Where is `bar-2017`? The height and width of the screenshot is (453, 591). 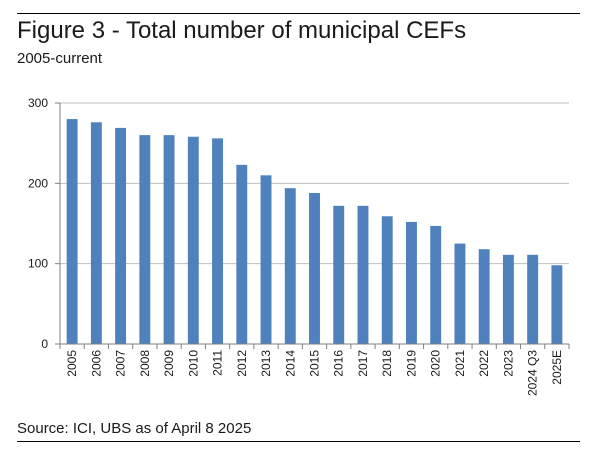 bar-2017 is located at coordinates (363, 274).